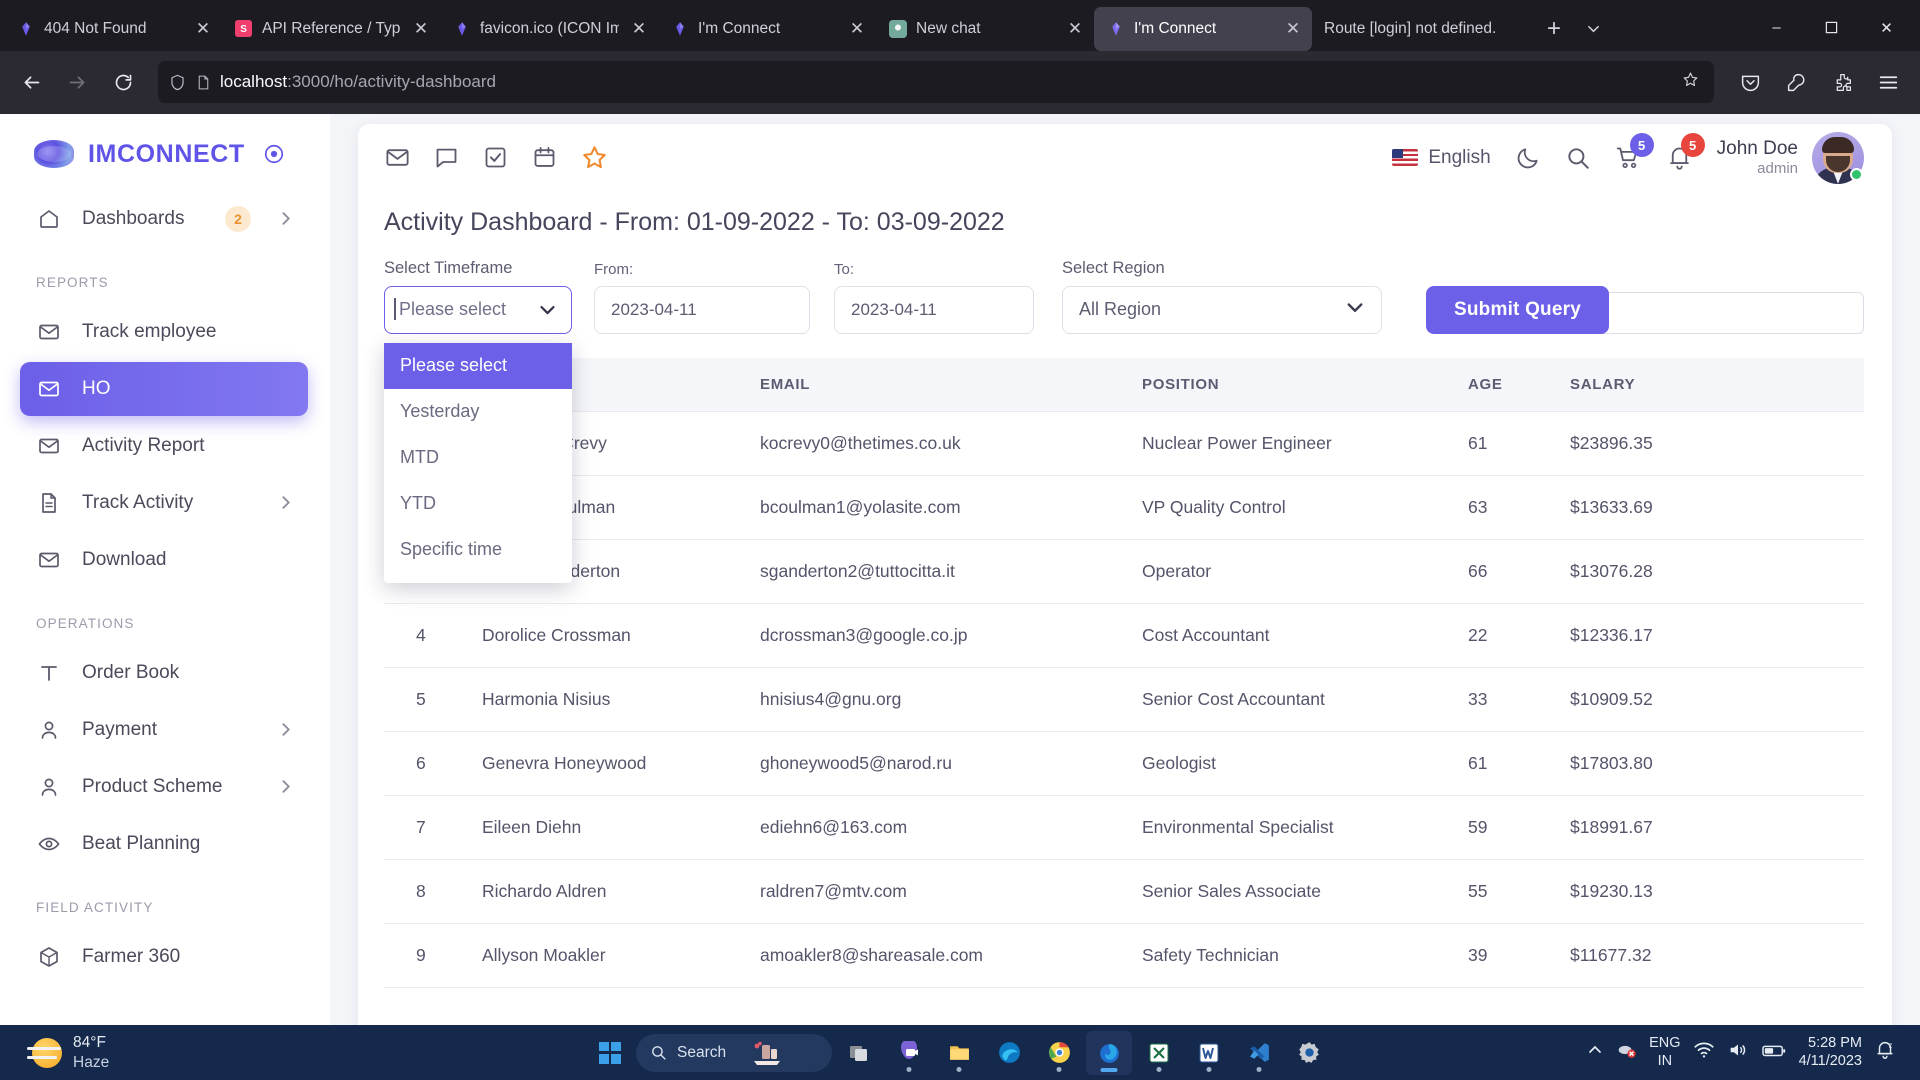 This screenshot has height=1080, width=1920. What do you see at coordinates (165, 151) in the screenshot?
I see `brand-header: IMCONNECT` at bounding box center [165, 151].